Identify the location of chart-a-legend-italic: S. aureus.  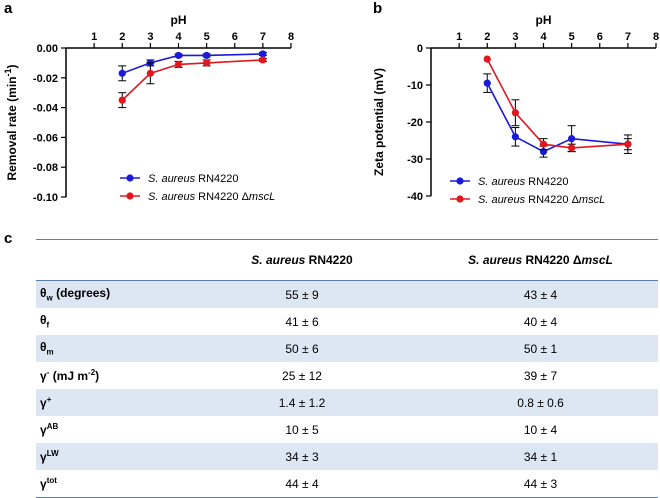
(172, 197).